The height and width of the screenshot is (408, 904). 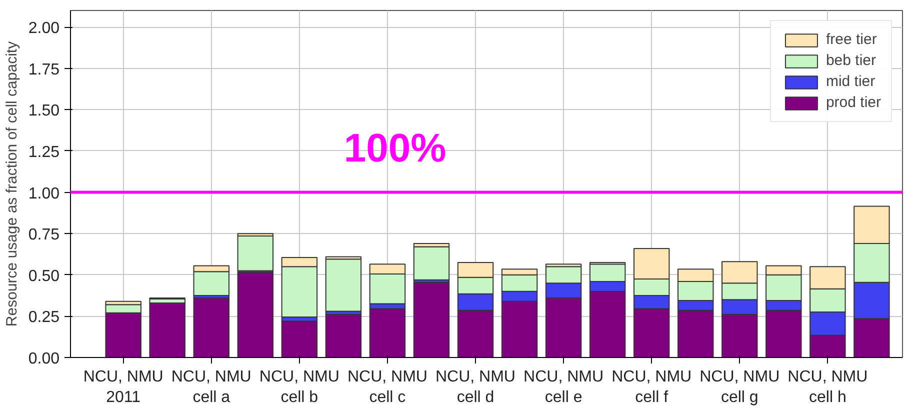 I want to click on y-tick-label: 1.25, so click(x=44, y=152).